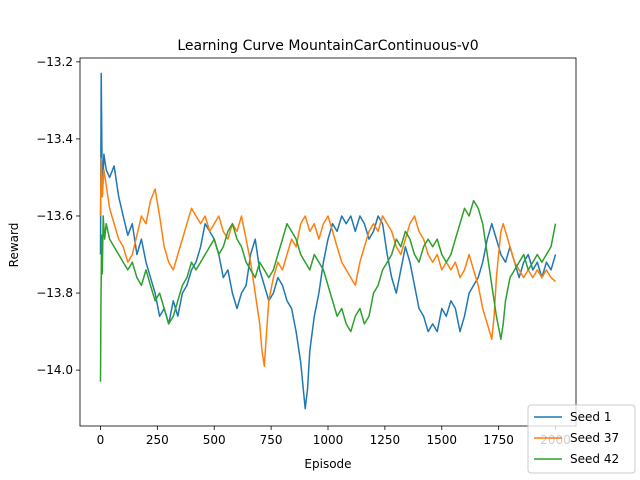  I want to click on y-axis-label: Reward, so click(14, 245).